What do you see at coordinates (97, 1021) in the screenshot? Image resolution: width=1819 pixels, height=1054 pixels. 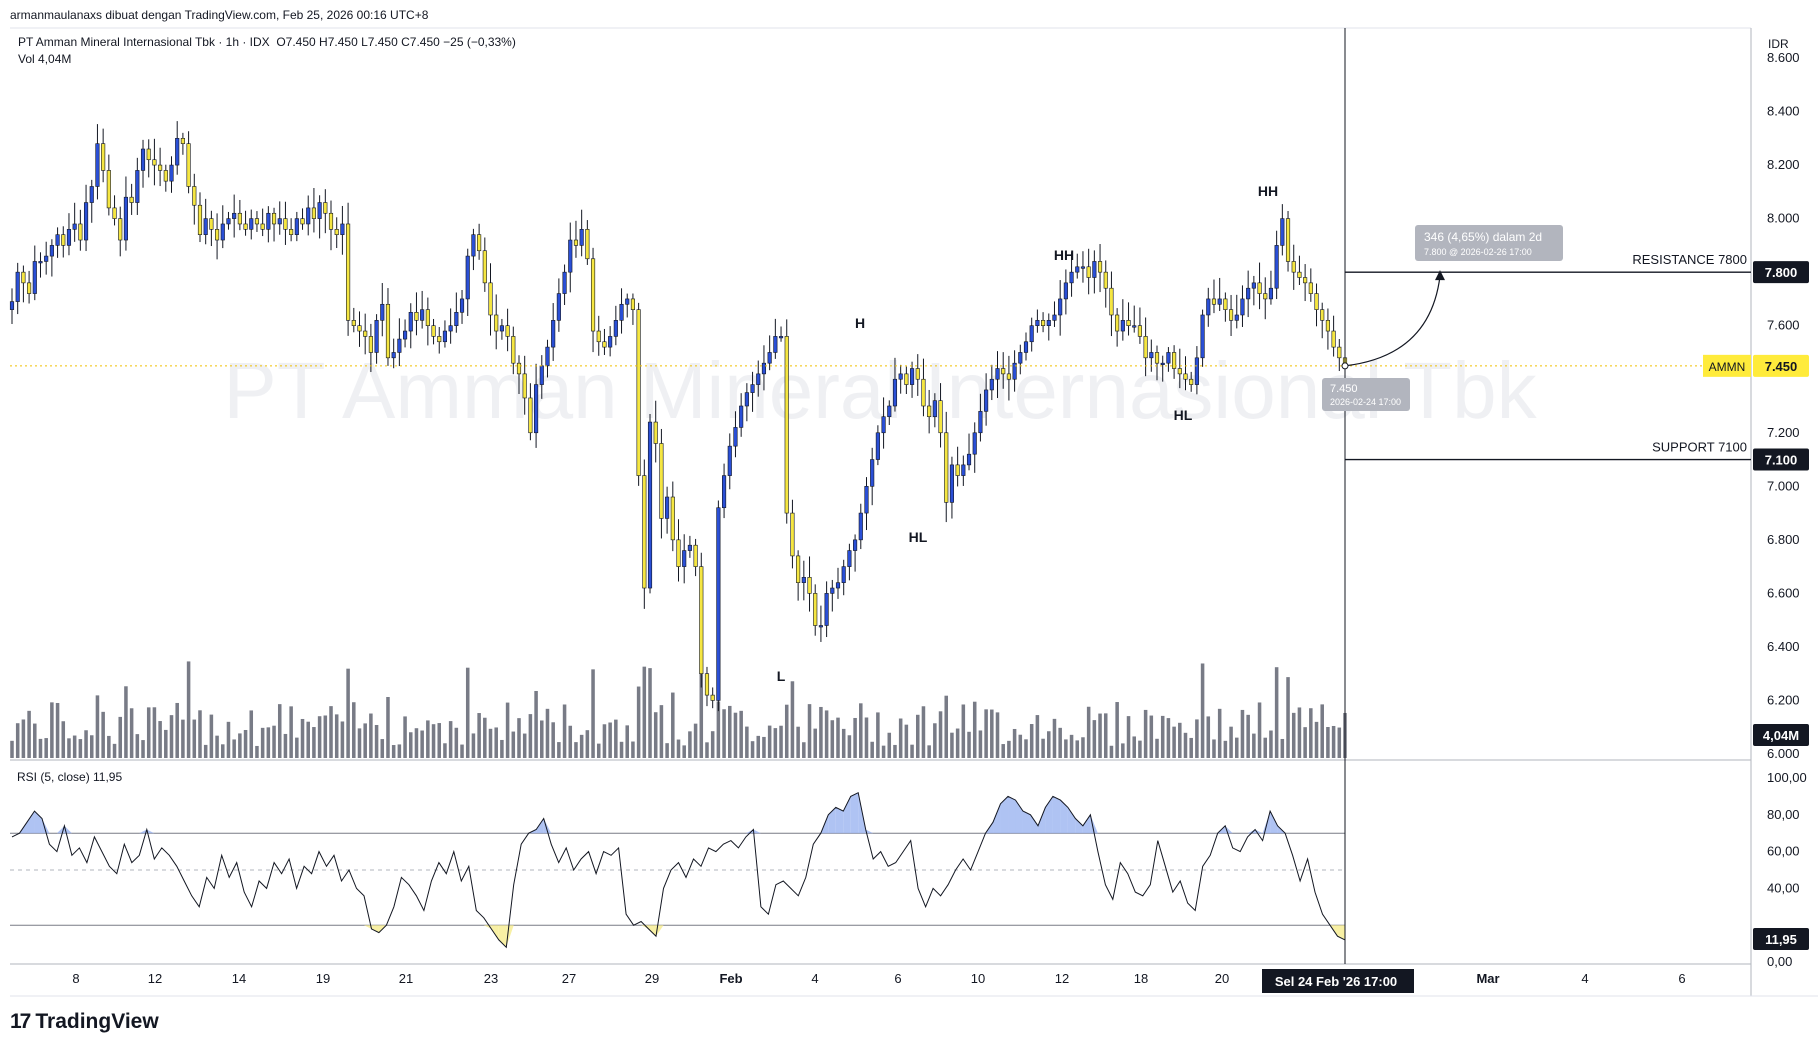 I see `brand-name: TradingView` at bounding box center [97, 1021].